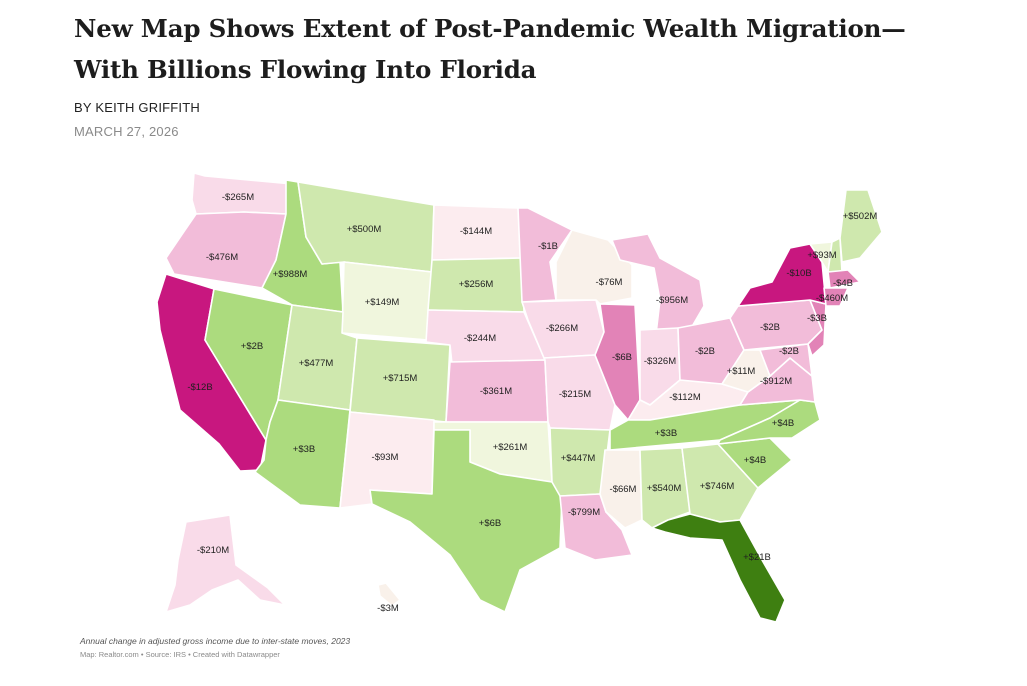 Image resolution: width=1027 pixels, height=686 pixels. I want to click on label-hi: -$3M, so click(388, 608).